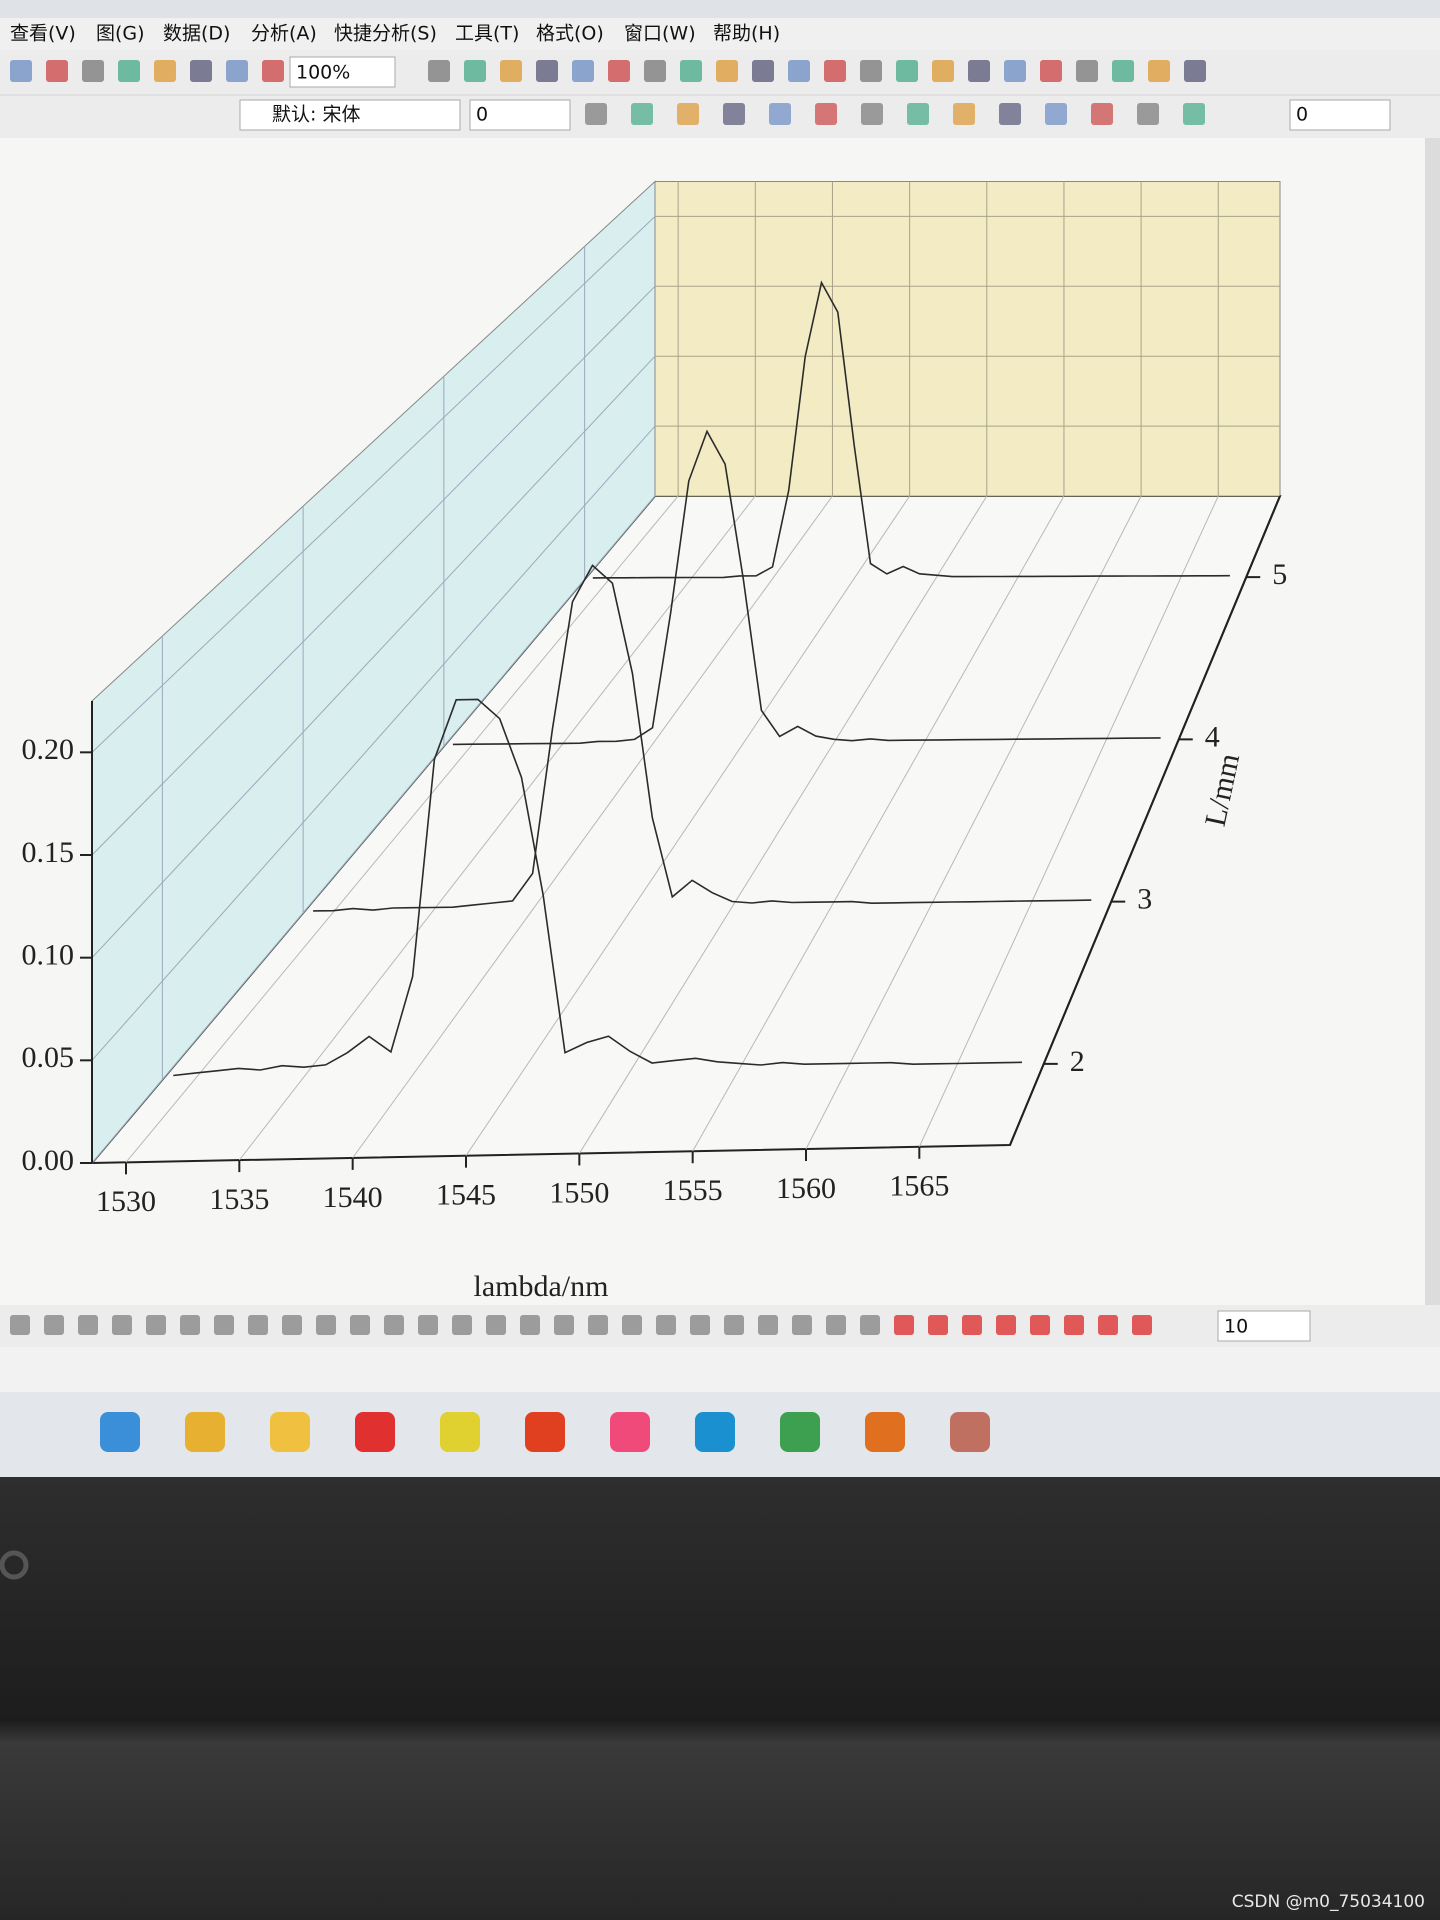  Describe the element at coordinates (342, 72) in the screenshot. I see `zoom-field` at that location.